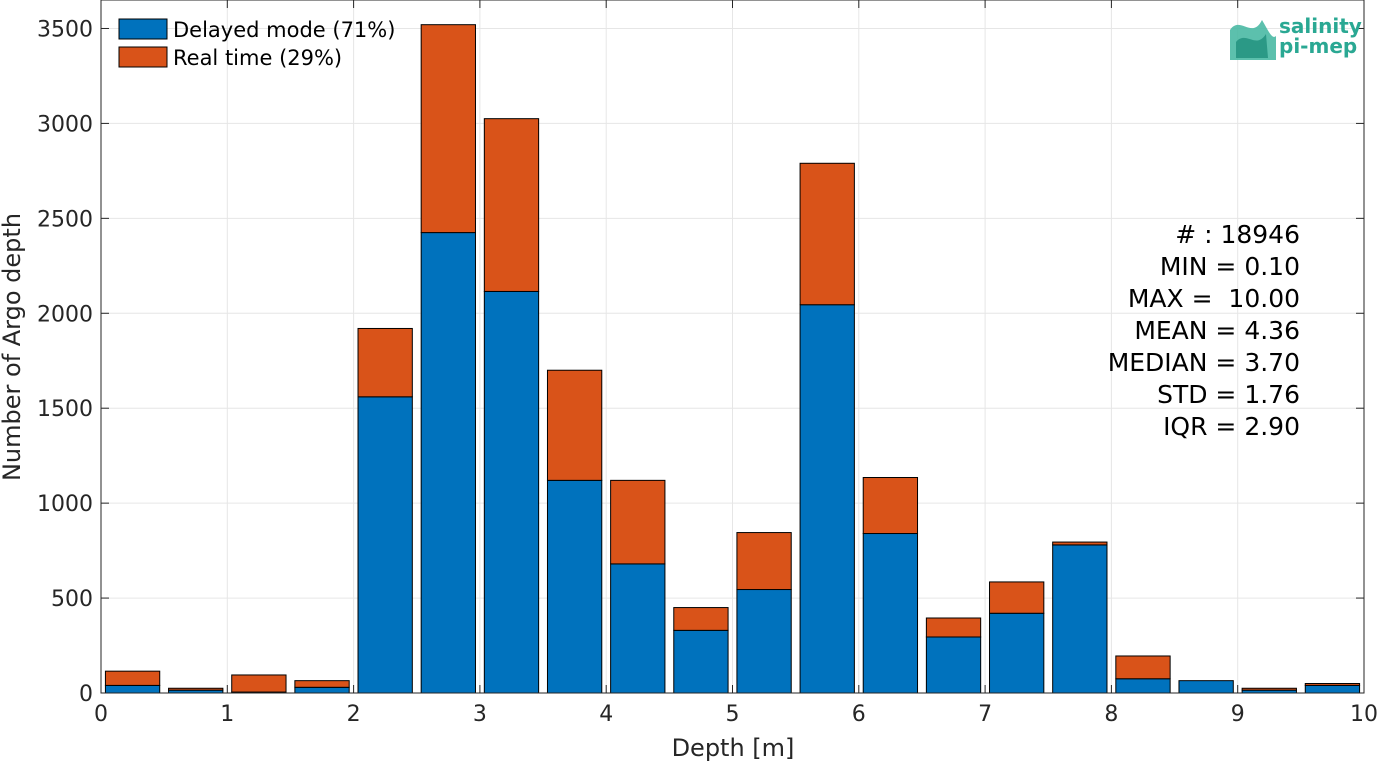 This screenshot has height=763, width=1378. I want to click on stat-median: MEDIAN = 3.70, so click(1204, 362).